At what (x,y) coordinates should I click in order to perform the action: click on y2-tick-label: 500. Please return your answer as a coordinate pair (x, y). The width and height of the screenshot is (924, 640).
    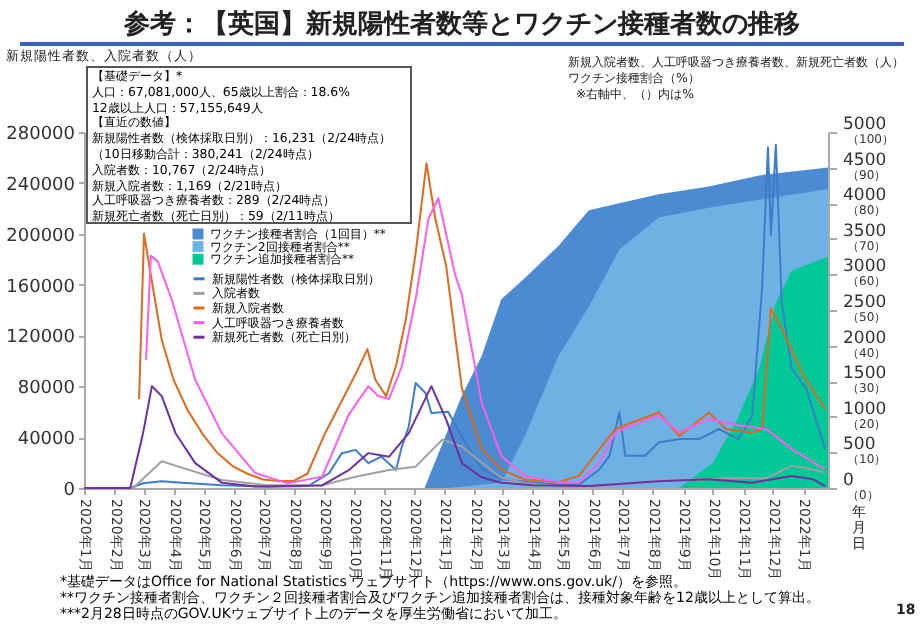
    Looking at the image, I should click on (859, 445).